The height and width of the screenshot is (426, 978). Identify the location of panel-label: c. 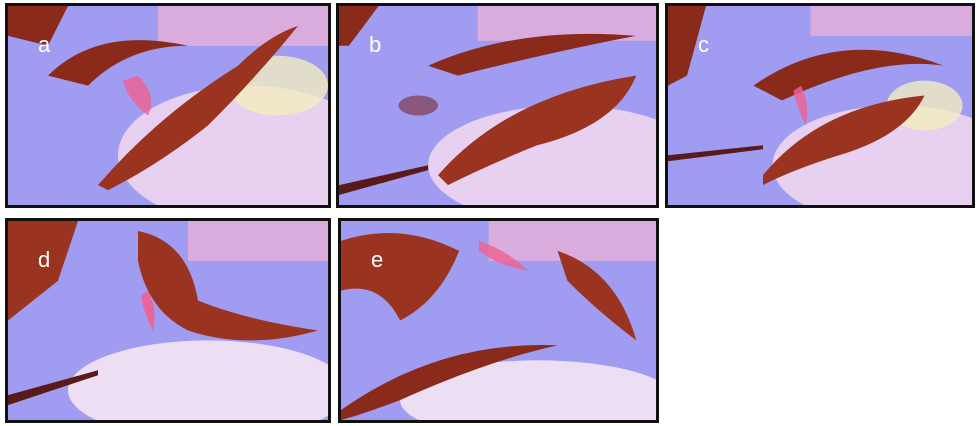
(703, 44).